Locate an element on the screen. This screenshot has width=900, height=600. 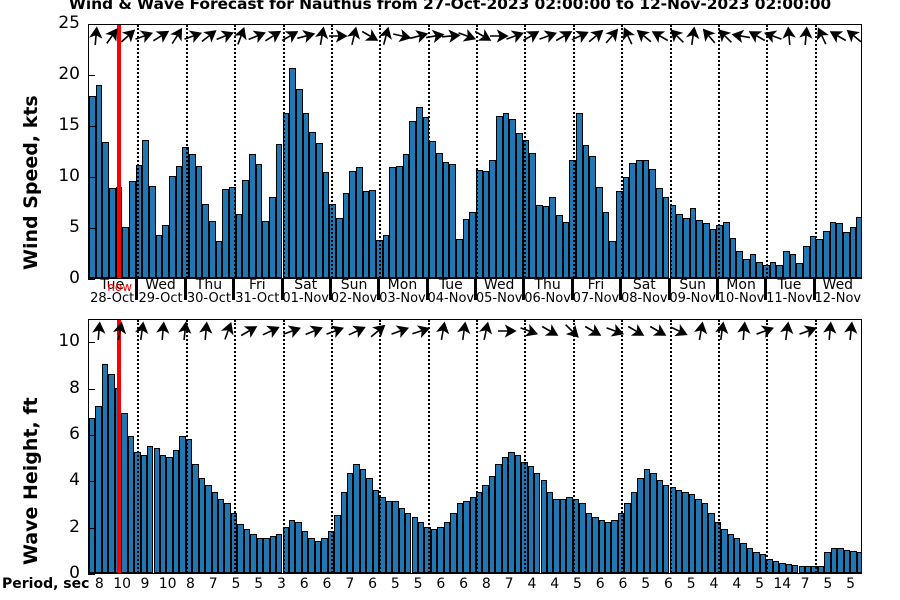
day-name: Fri is located at coordinates (257, 285).